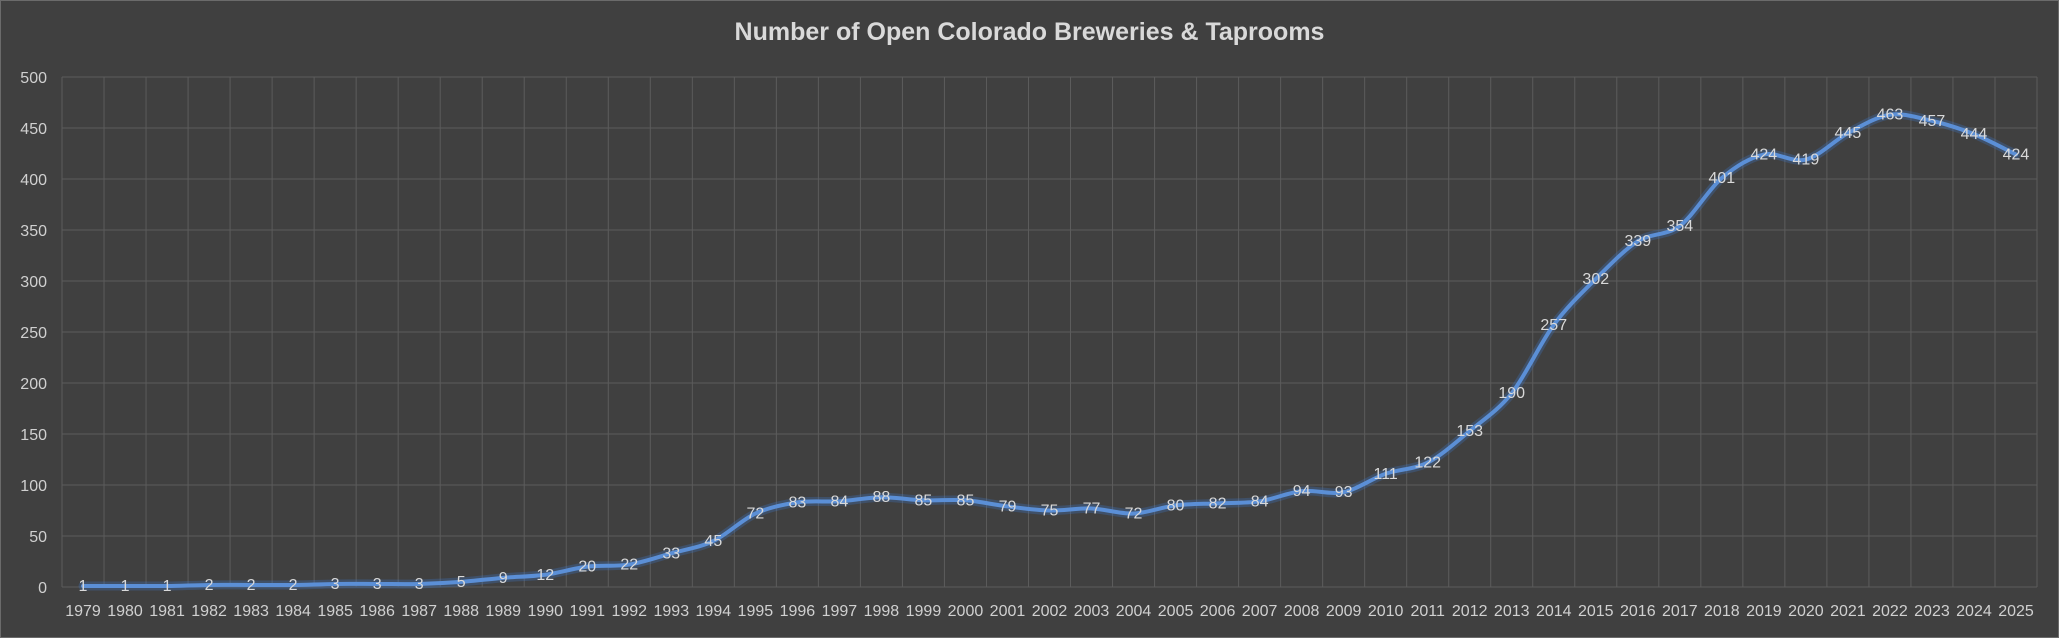 Image resolution: width=2059 pixels, height=638 pixels. Describe the element at coordinates (1596, 611) in the screenshot. I see `x-tick-label: 2015` at that location.